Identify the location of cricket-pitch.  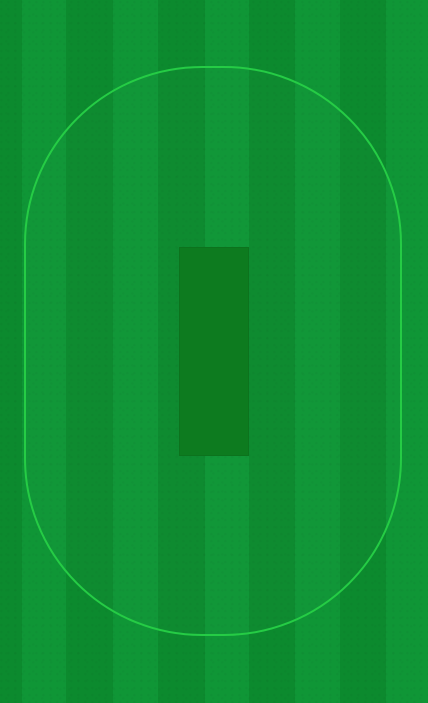
(214, 351).